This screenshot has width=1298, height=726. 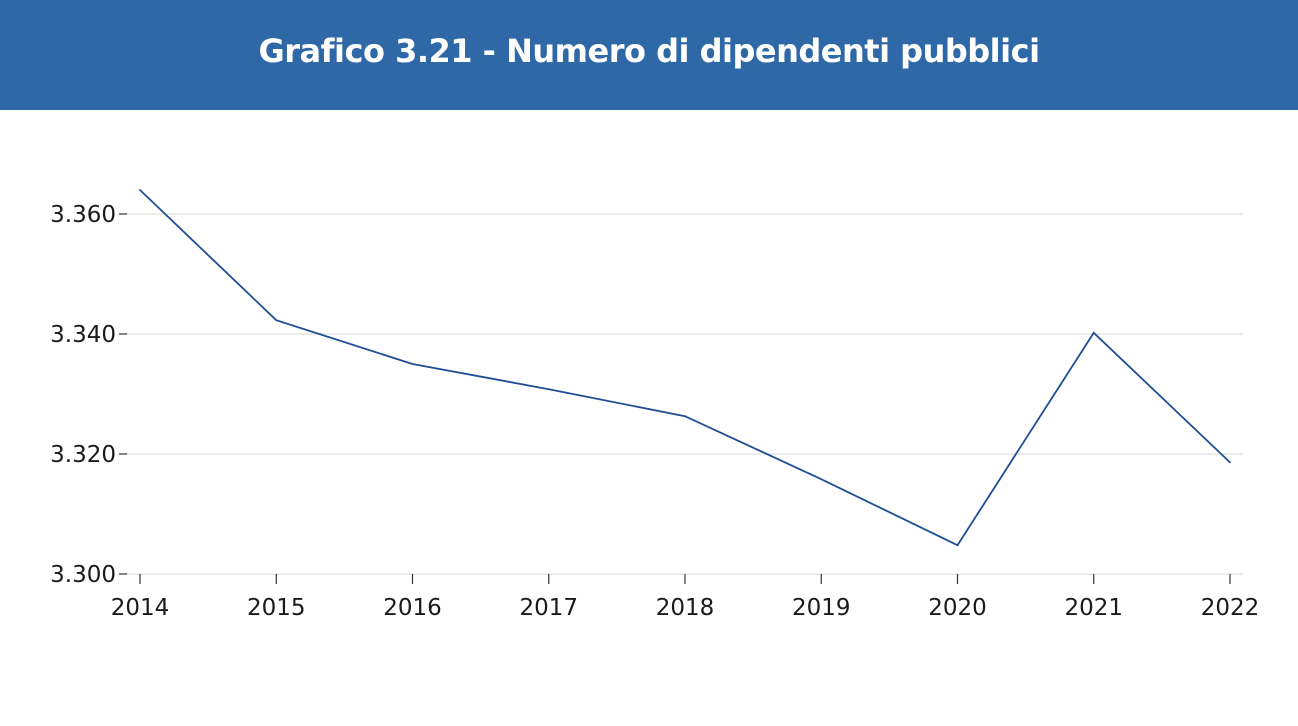 What do you see at coordinates (83, 335) in the screenshot?
I see `y-tick-label: 3.340` at bounding box center [83, 335].